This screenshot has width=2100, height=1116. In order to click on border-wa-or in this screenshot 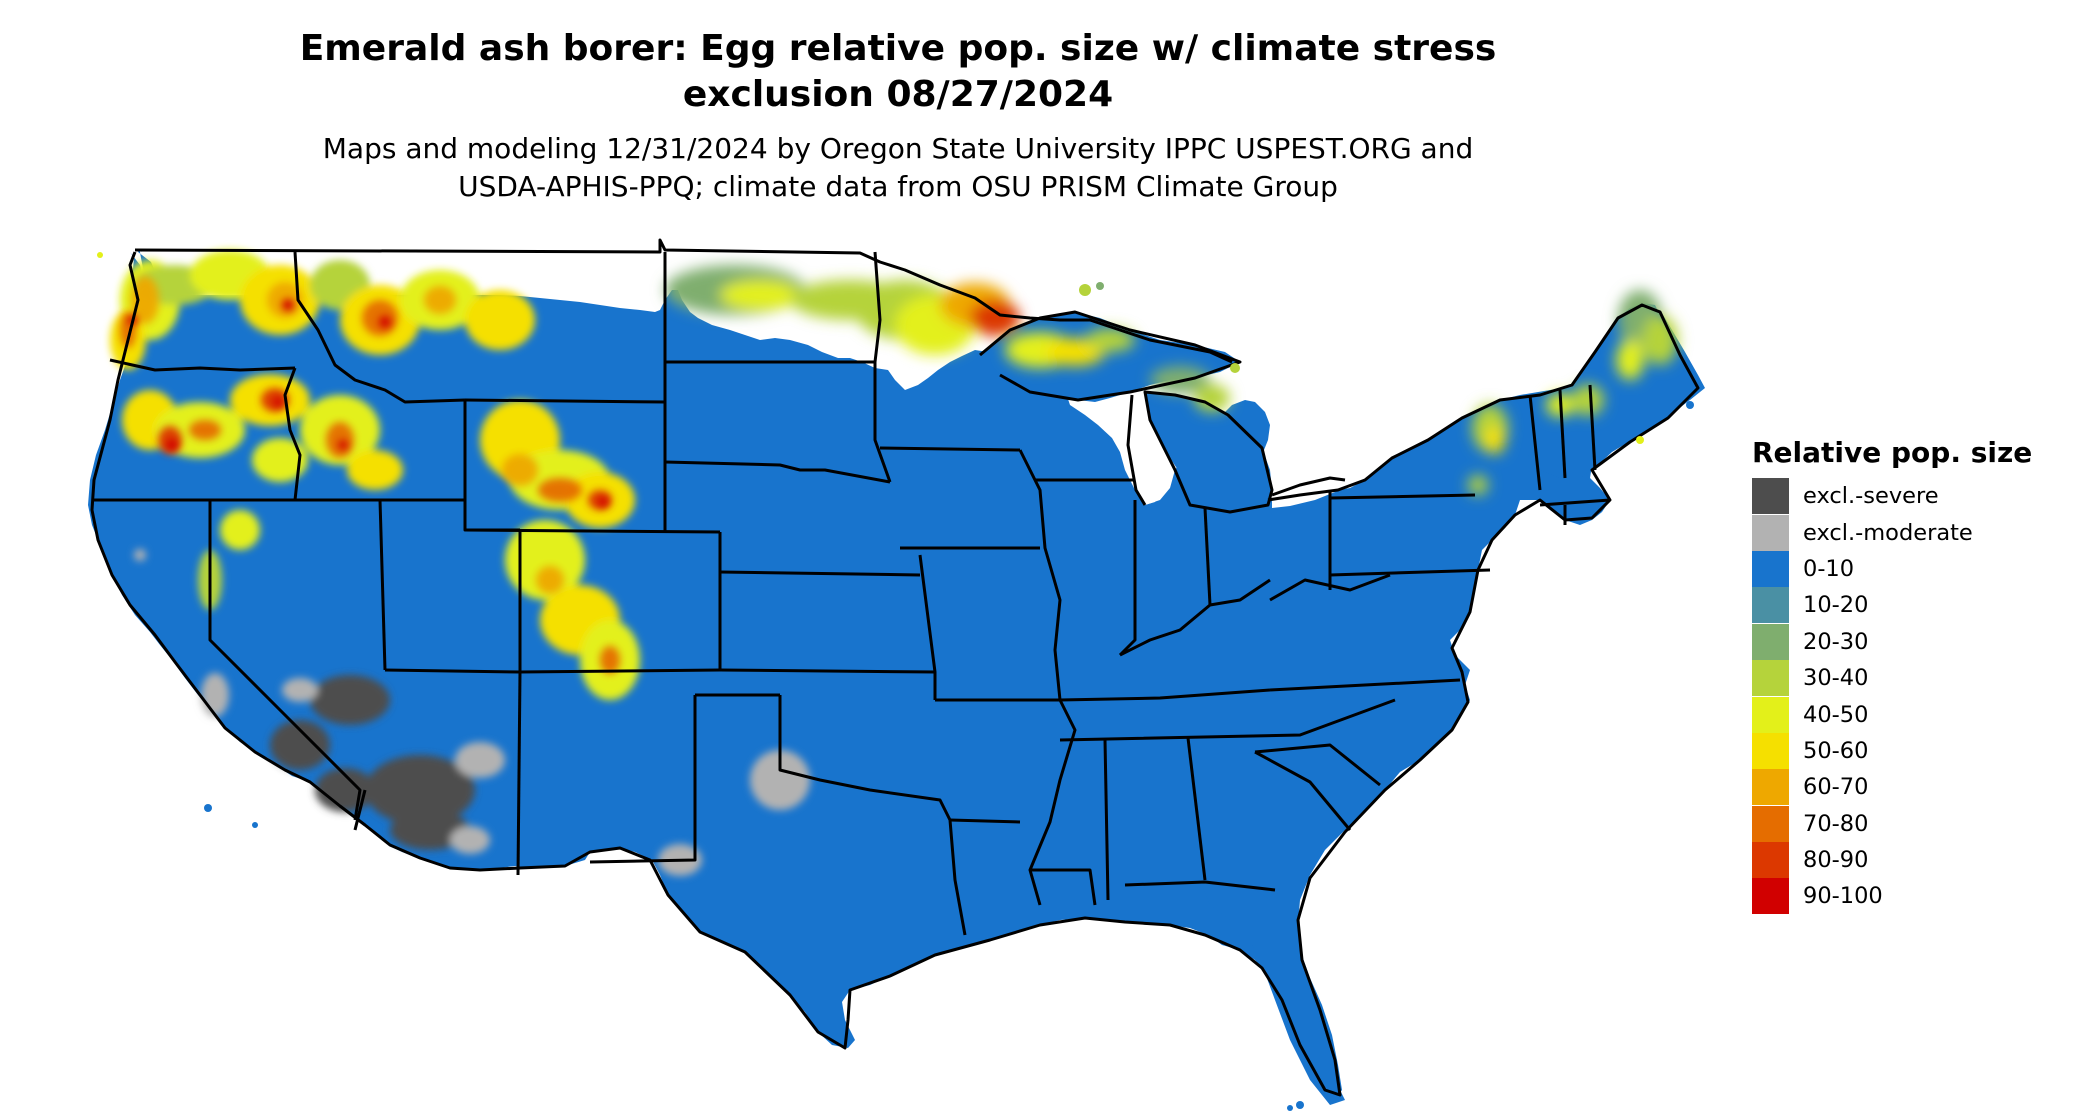, I will do `click(202, 365)`.